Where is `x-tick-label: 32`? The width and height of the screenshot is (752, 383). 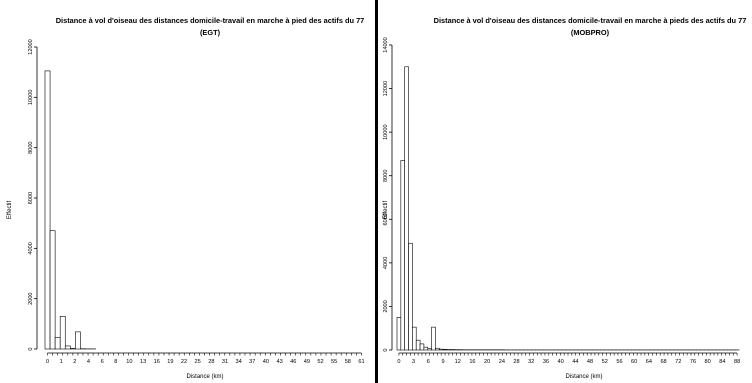 x-tick-label: 32 is located at coordinates (531, 362).